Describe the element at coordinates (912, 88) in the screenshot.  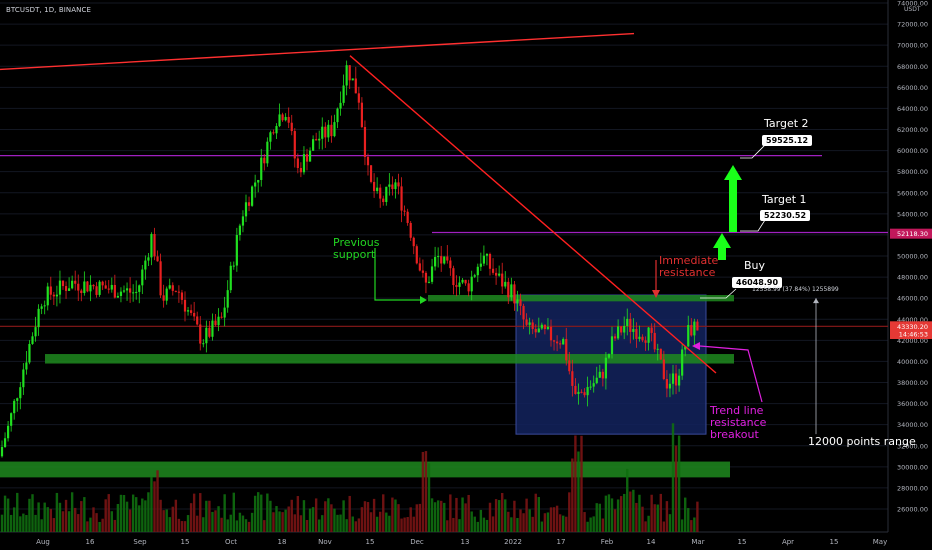
I see `price-tick-label: 66000.00` at that location.